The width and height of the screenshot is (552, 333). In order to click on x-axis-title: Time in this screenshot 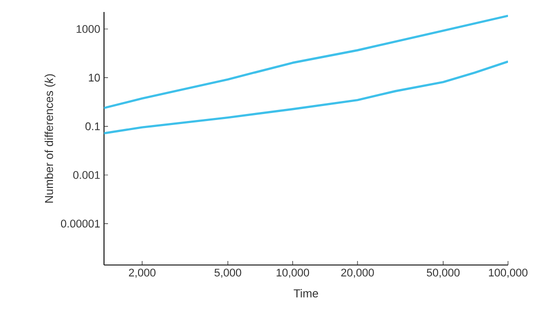, I will do `click(306, 293)`.